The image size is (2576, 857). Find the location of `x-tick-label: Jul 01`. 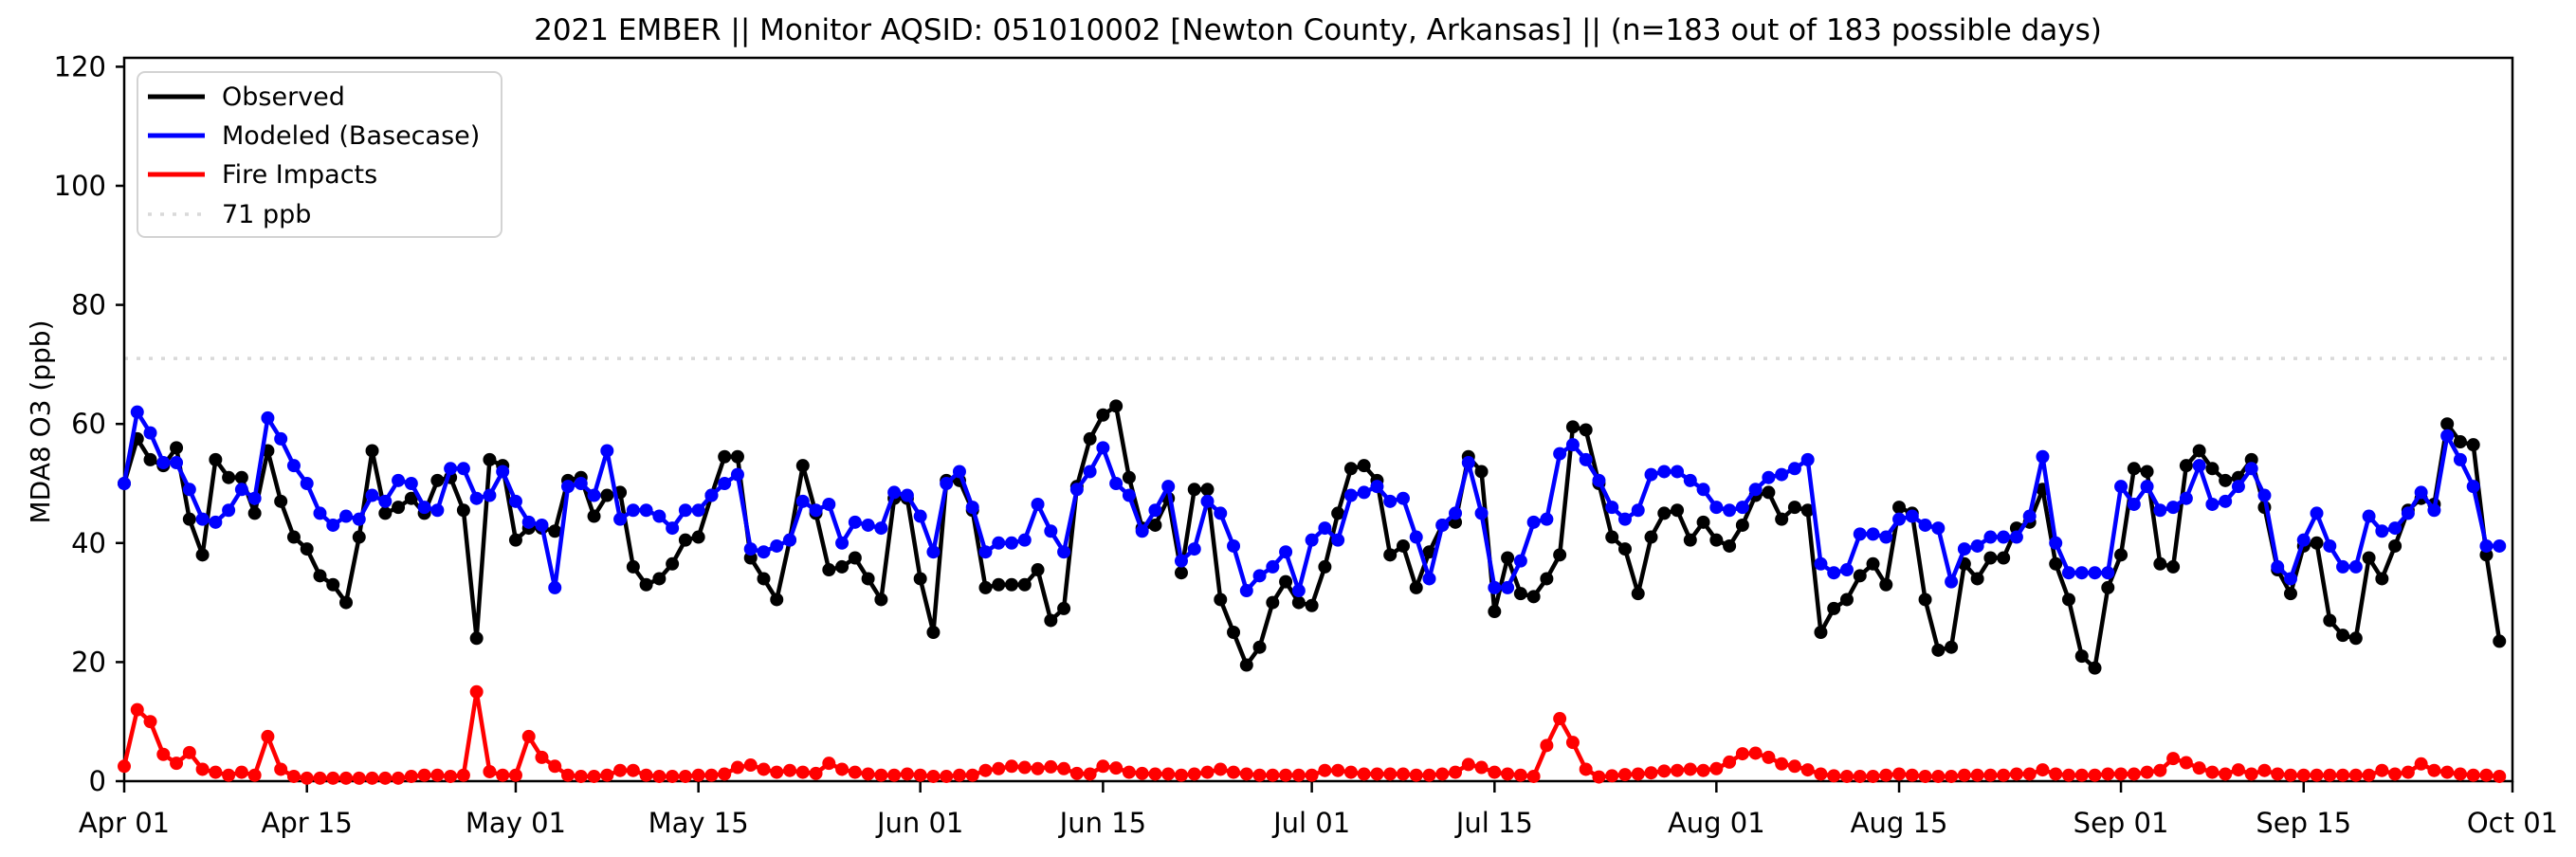

x-tick-label: Jul 01 is located at coordinates (1310, 823).